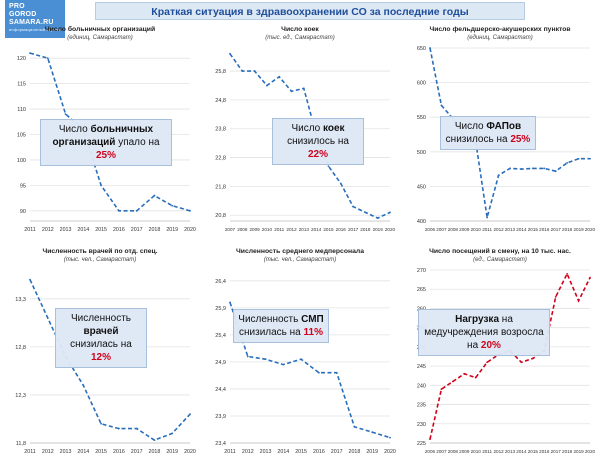 The width and height of the screenshot is (600, 466). What do you see at coordinates (484, 332) in the screenshot?
I see `callout-text-mid: на медучреждения возросла на` at bounding box center [484, 332].